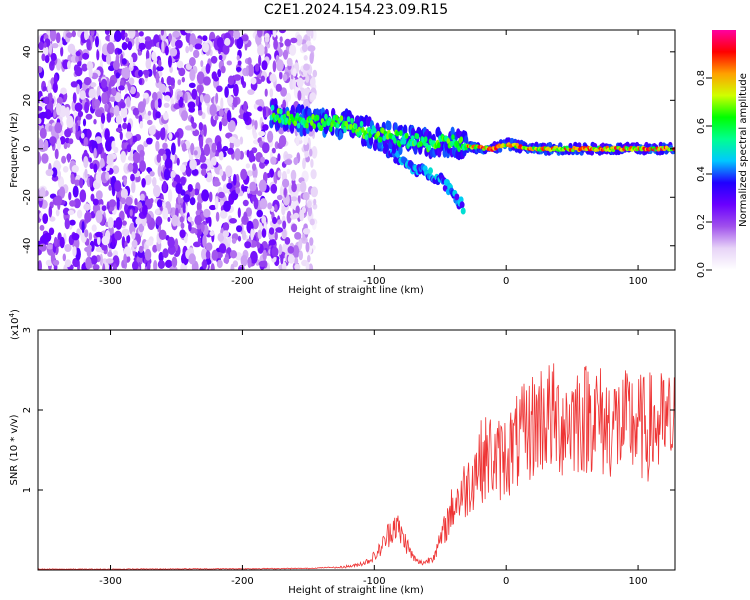  I want to click on x-tick-label: -200, so click(242, 281).